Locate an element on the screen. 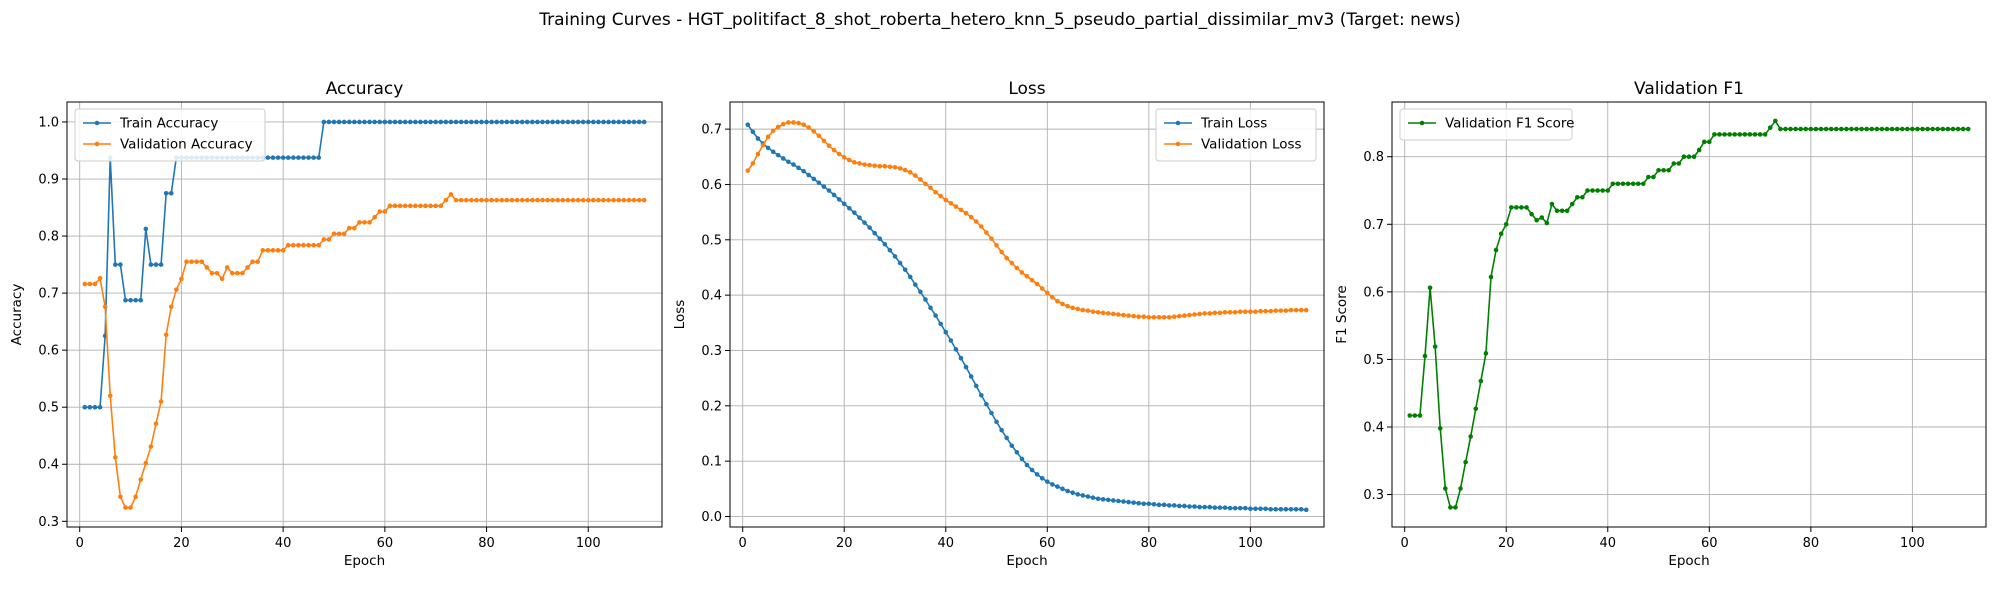  y-tick-label: 0.7 is located at coordinates (48, 294).